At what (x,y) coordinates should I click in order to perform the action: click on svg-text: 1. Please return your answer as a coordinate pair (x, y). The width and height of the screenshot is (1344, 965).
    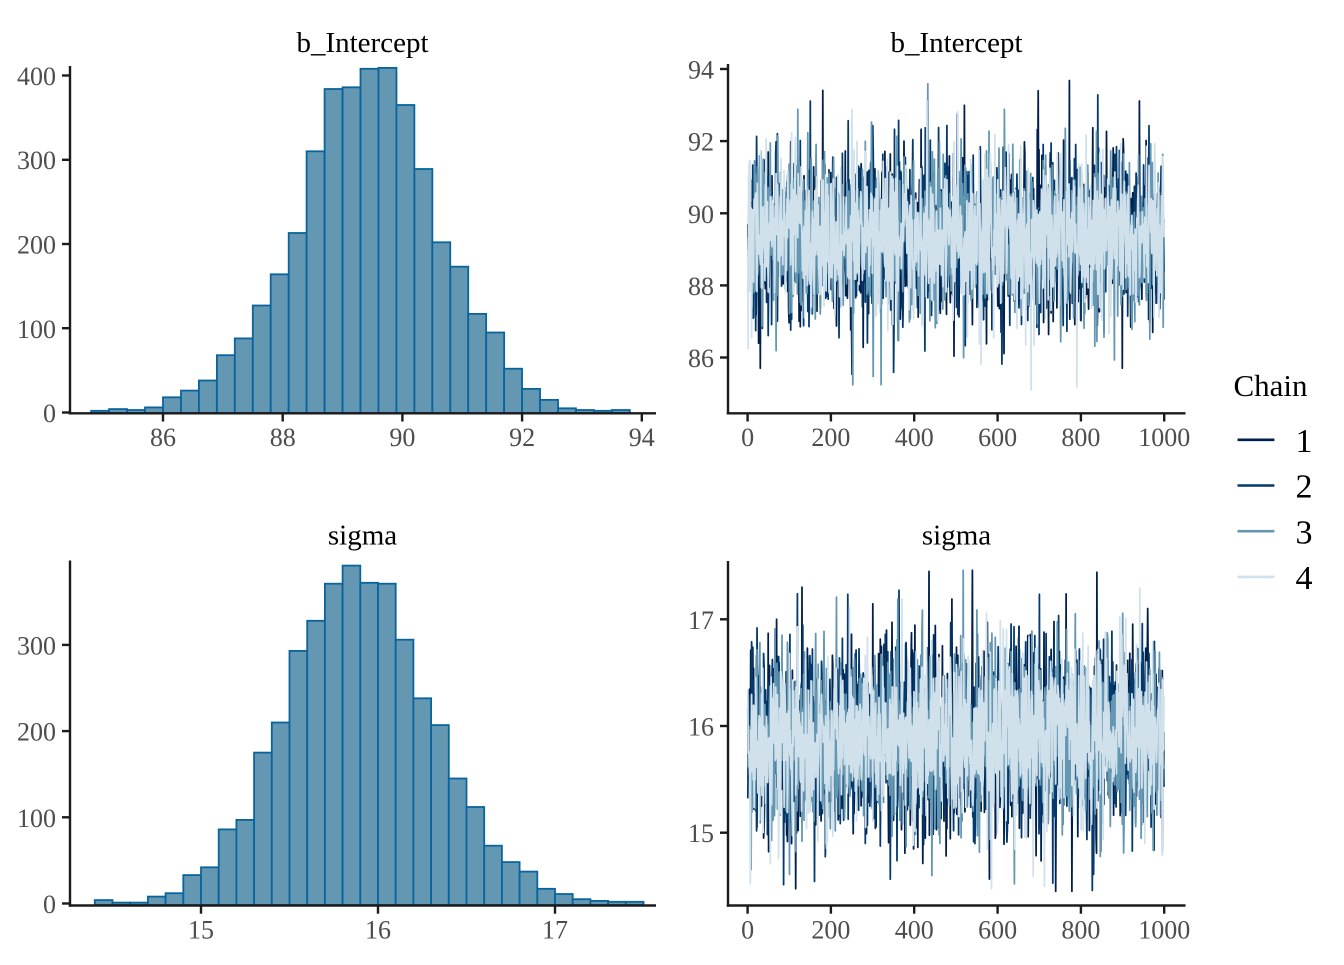
    Looking at the image, I should click on (1304, 441).